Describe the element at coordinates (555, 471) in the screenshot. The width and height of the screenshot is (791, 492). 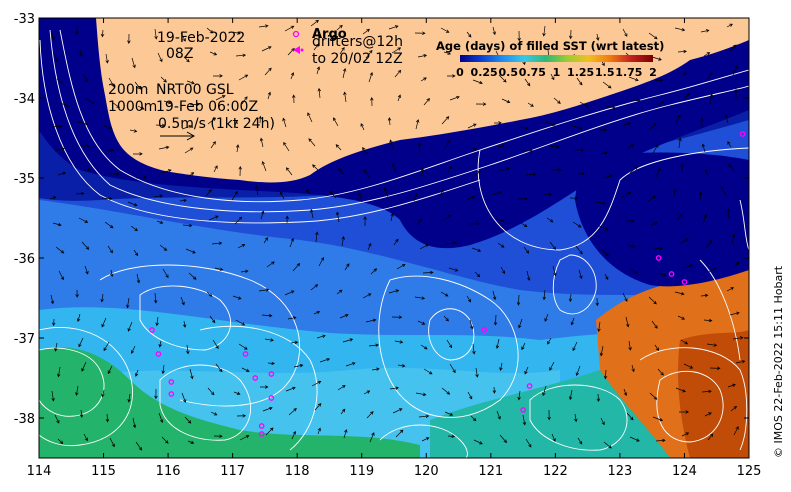
I see `x-tick-label: 122` at that location.